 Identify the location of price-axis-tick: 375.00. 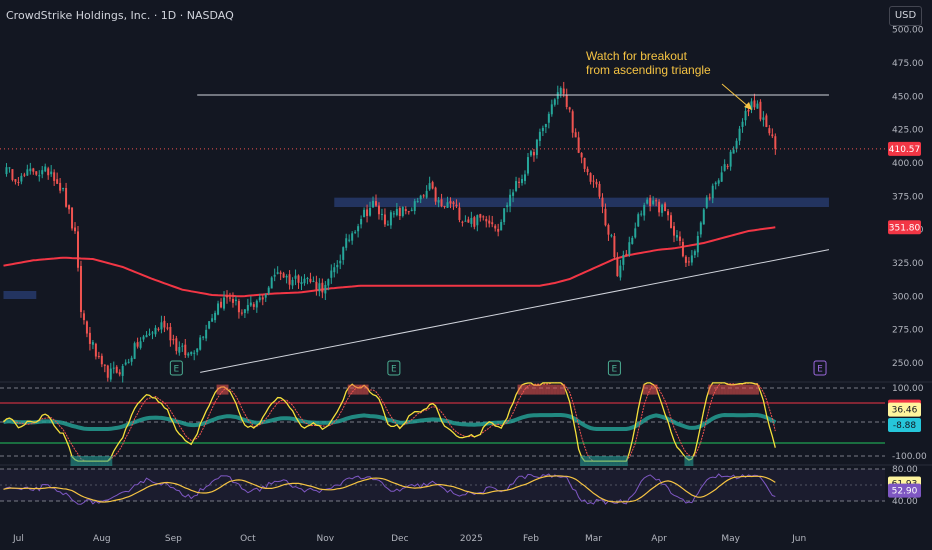
(908, 197).